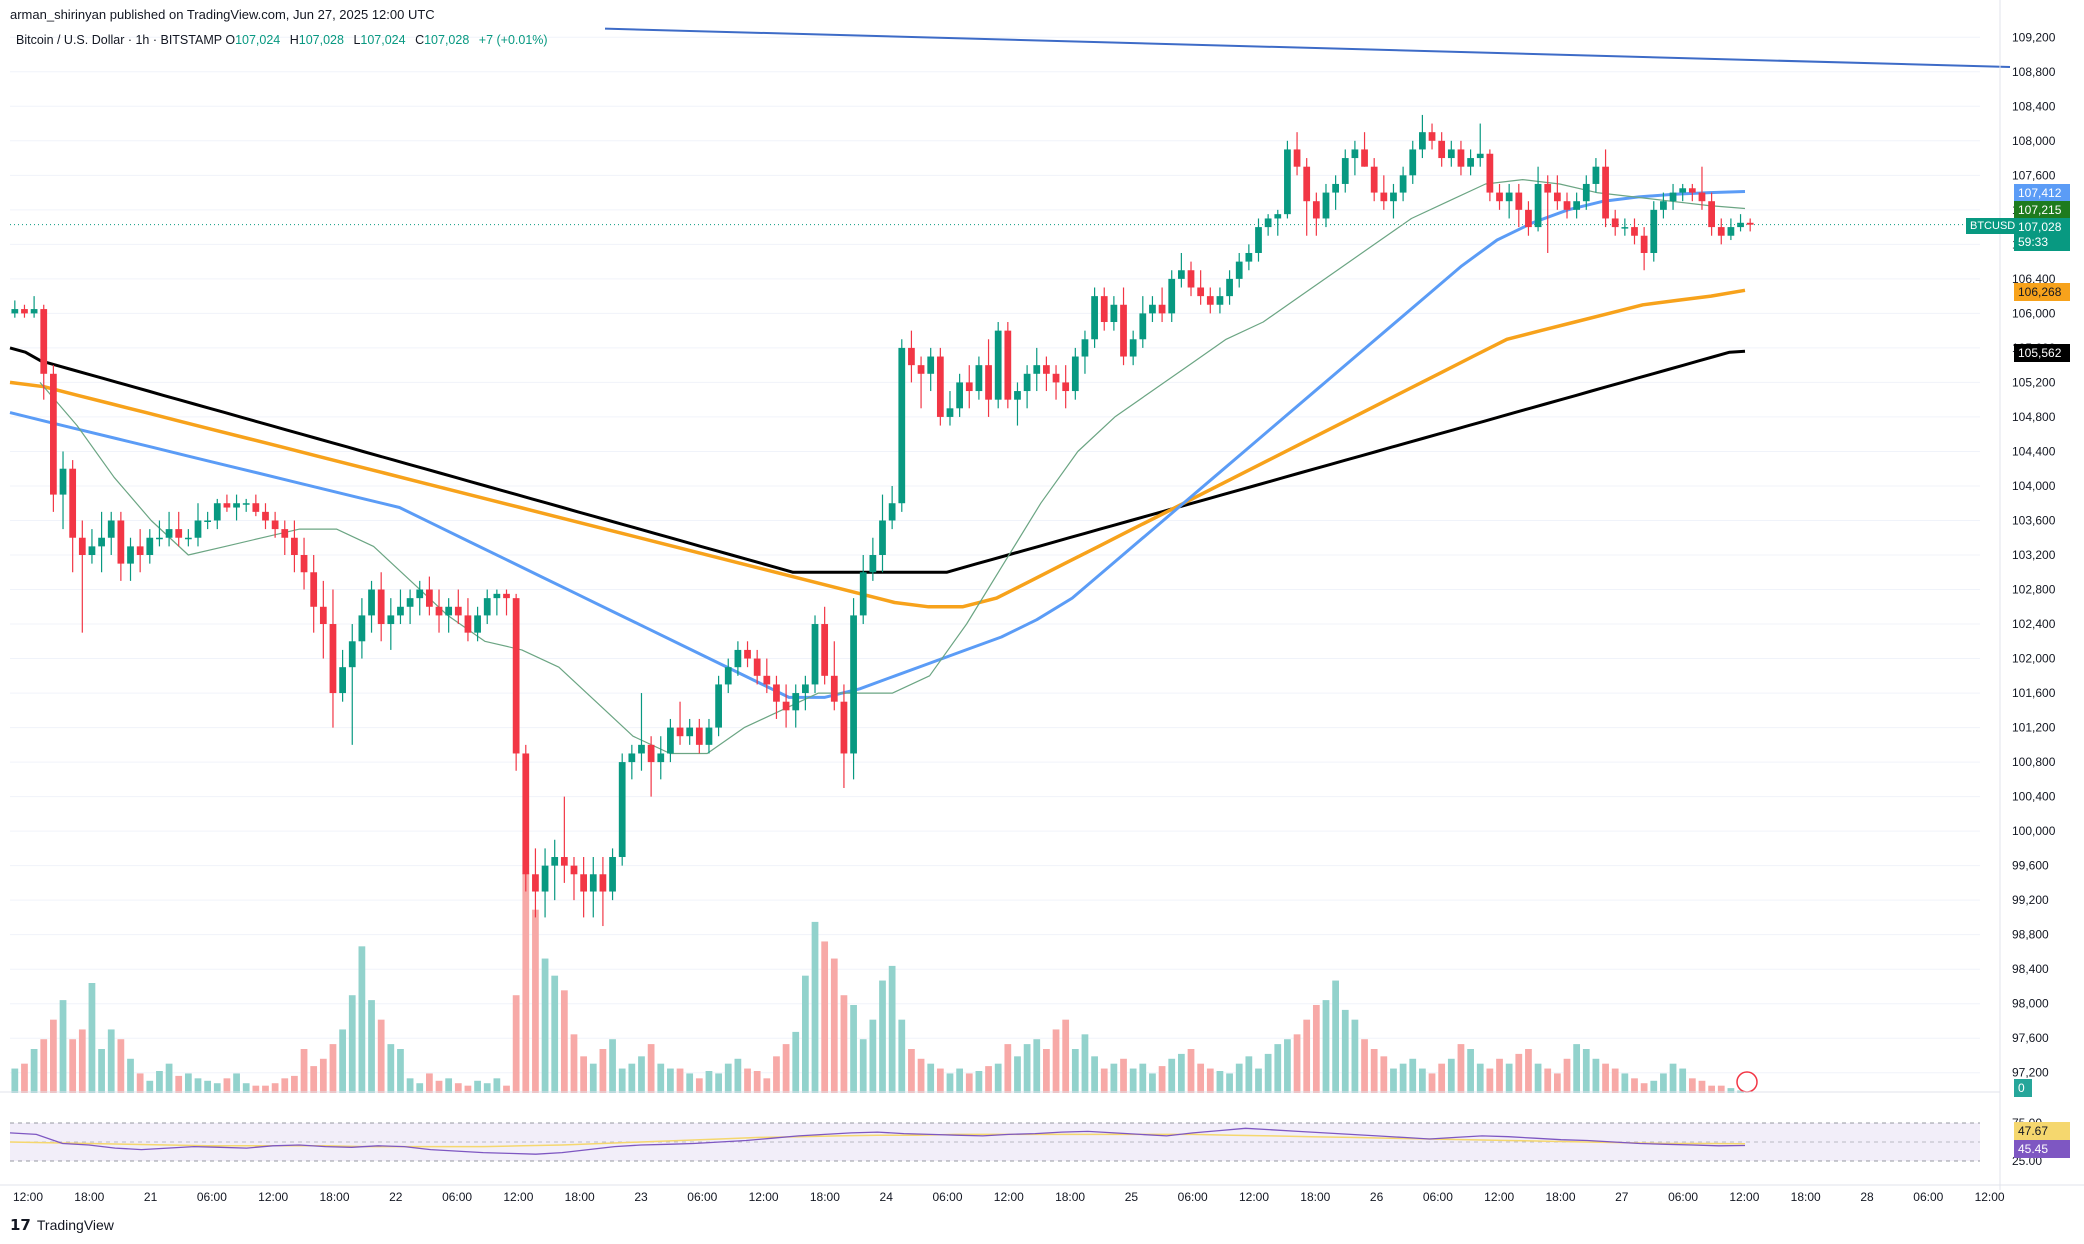  What do you see at coordinates (2034, 72) in the screenshot?
I see `price-tick-label: 108,800` at bounding box center [2034, 72].